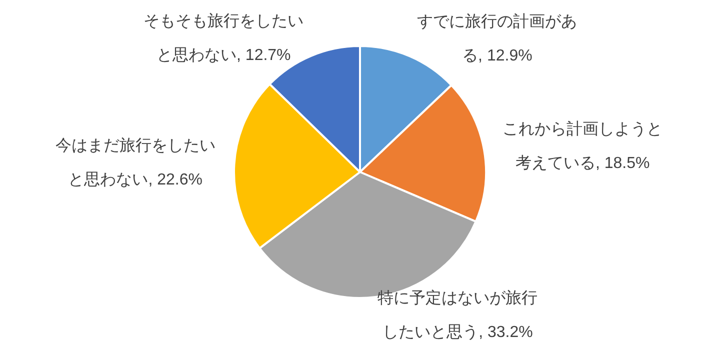 Image resolution: width=710 pixels, height=343 pixels. I want to click on slice-label: これから計画しようと考えている, 18.5%, so click(582, 146).